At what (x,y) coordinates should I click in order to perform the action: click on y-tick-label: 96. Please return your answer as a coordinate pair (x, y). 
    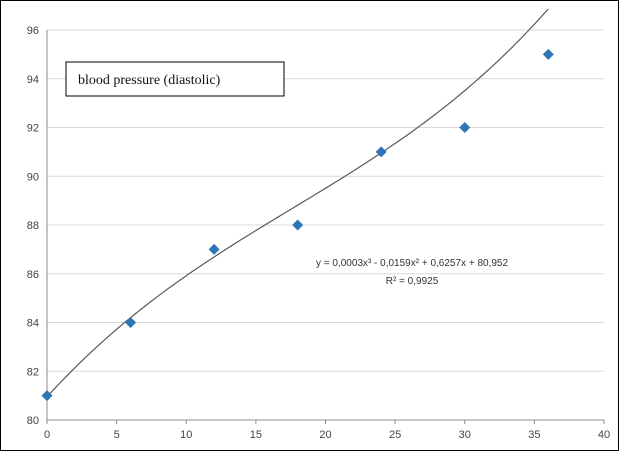
    Looking at the image, I should click on (33, 31).